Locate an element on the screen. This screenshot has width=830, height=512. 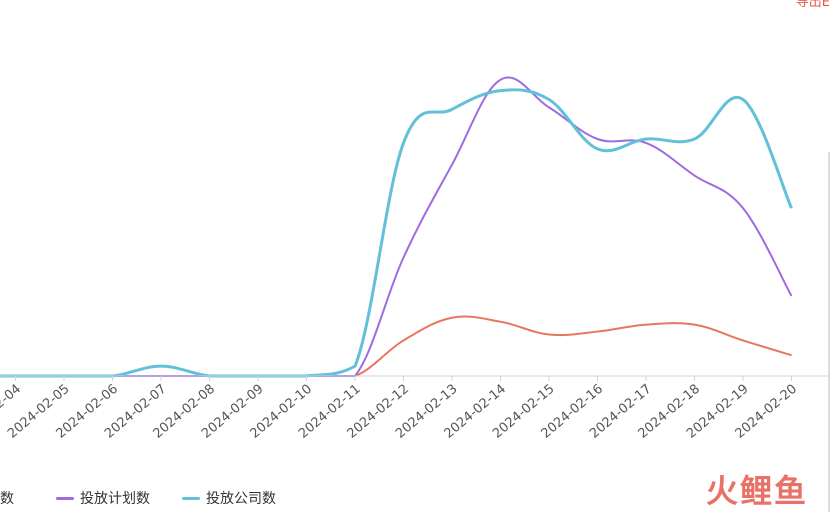
chart-legend: 材数 投放计划数 投放公司数 is located at coordinates (415, 498).